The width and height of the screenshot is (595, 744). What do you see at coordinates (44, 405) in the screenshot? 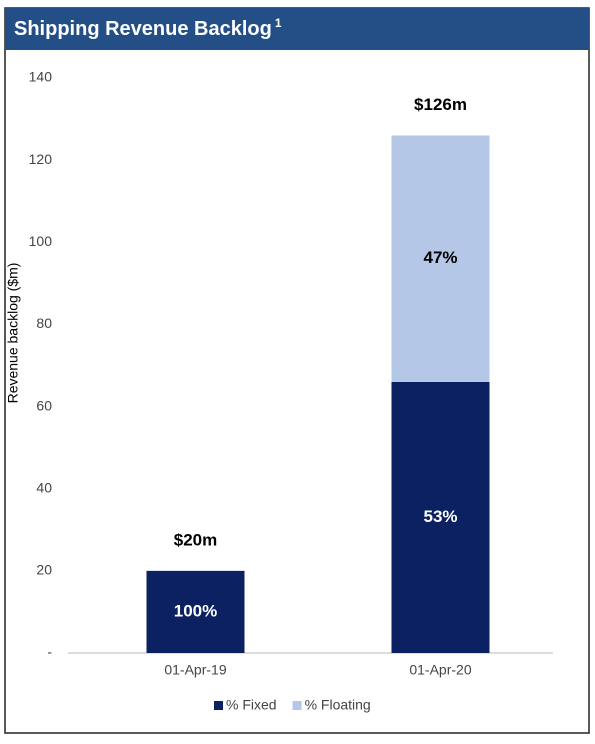
I see `y-tick-label: 60` at bounding box center [44, 405].